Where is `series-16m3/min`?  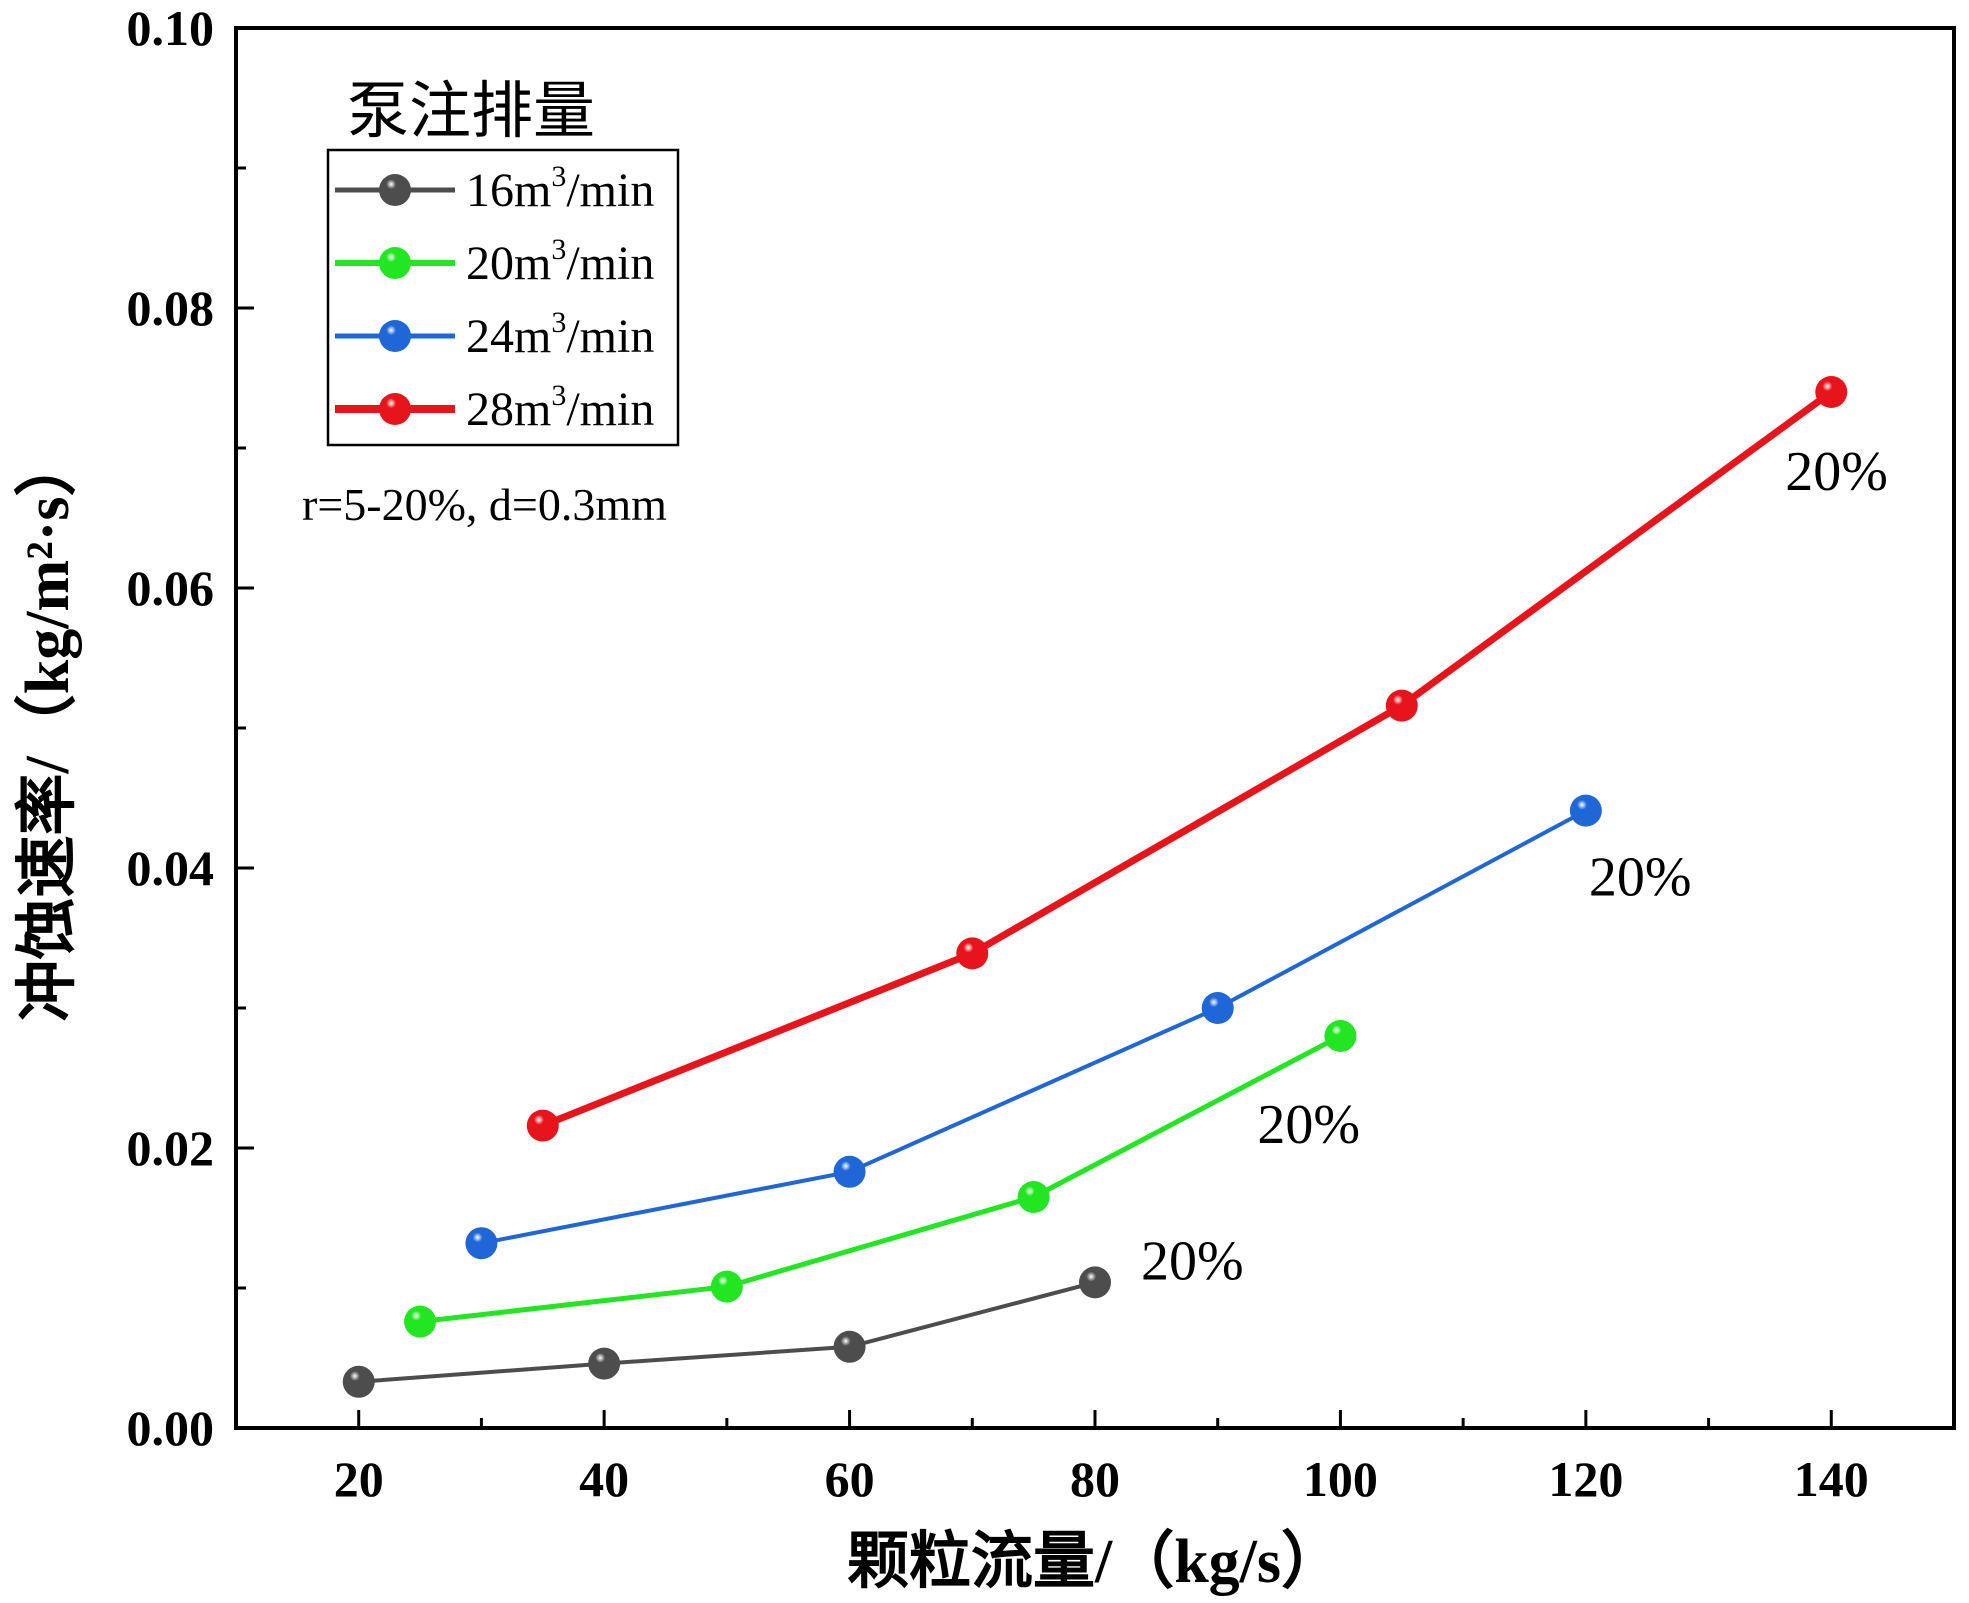
series-16m3/min is located at coordinates (726, 1332).